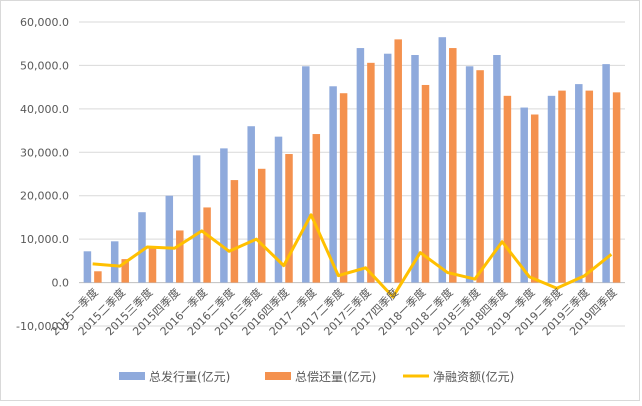 The image size is (642, 406). What do you see at coordinates (61, 283) in the screenshot?
I see `y-tick-label: 0.0` at bounding box center [61, 283].